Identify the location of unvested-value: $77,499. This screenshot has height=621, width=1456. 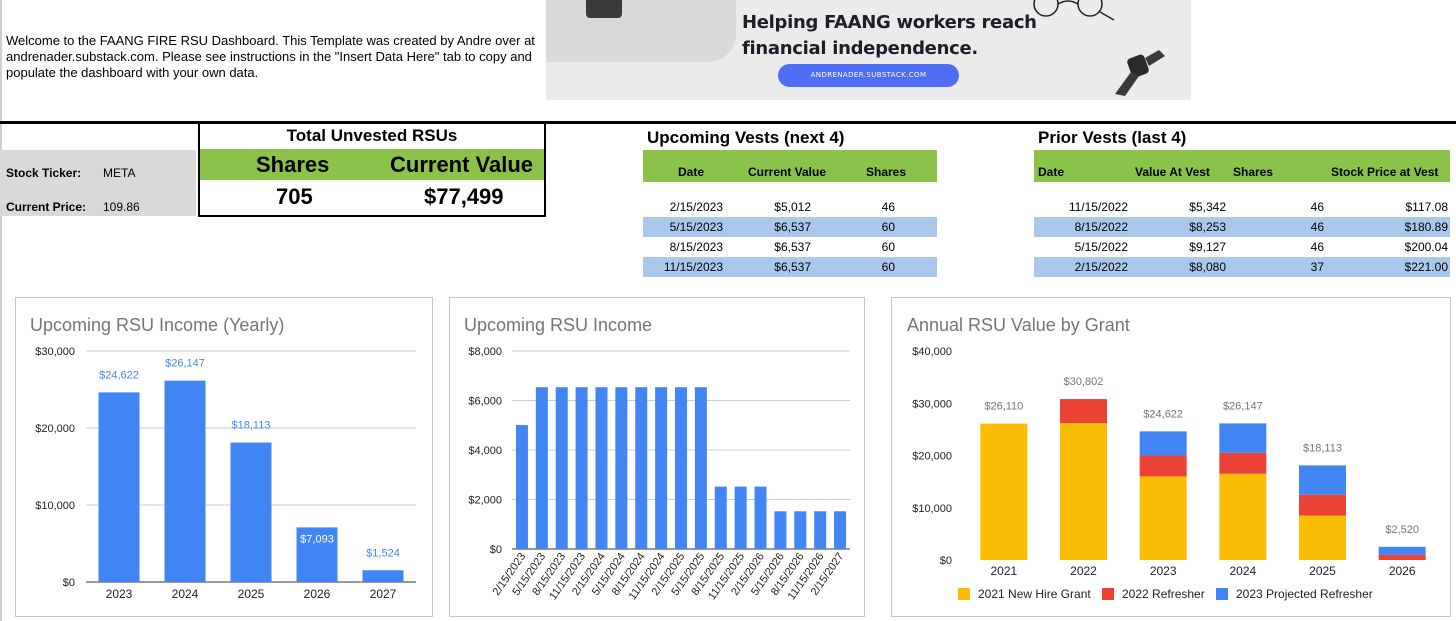
(464, 196).